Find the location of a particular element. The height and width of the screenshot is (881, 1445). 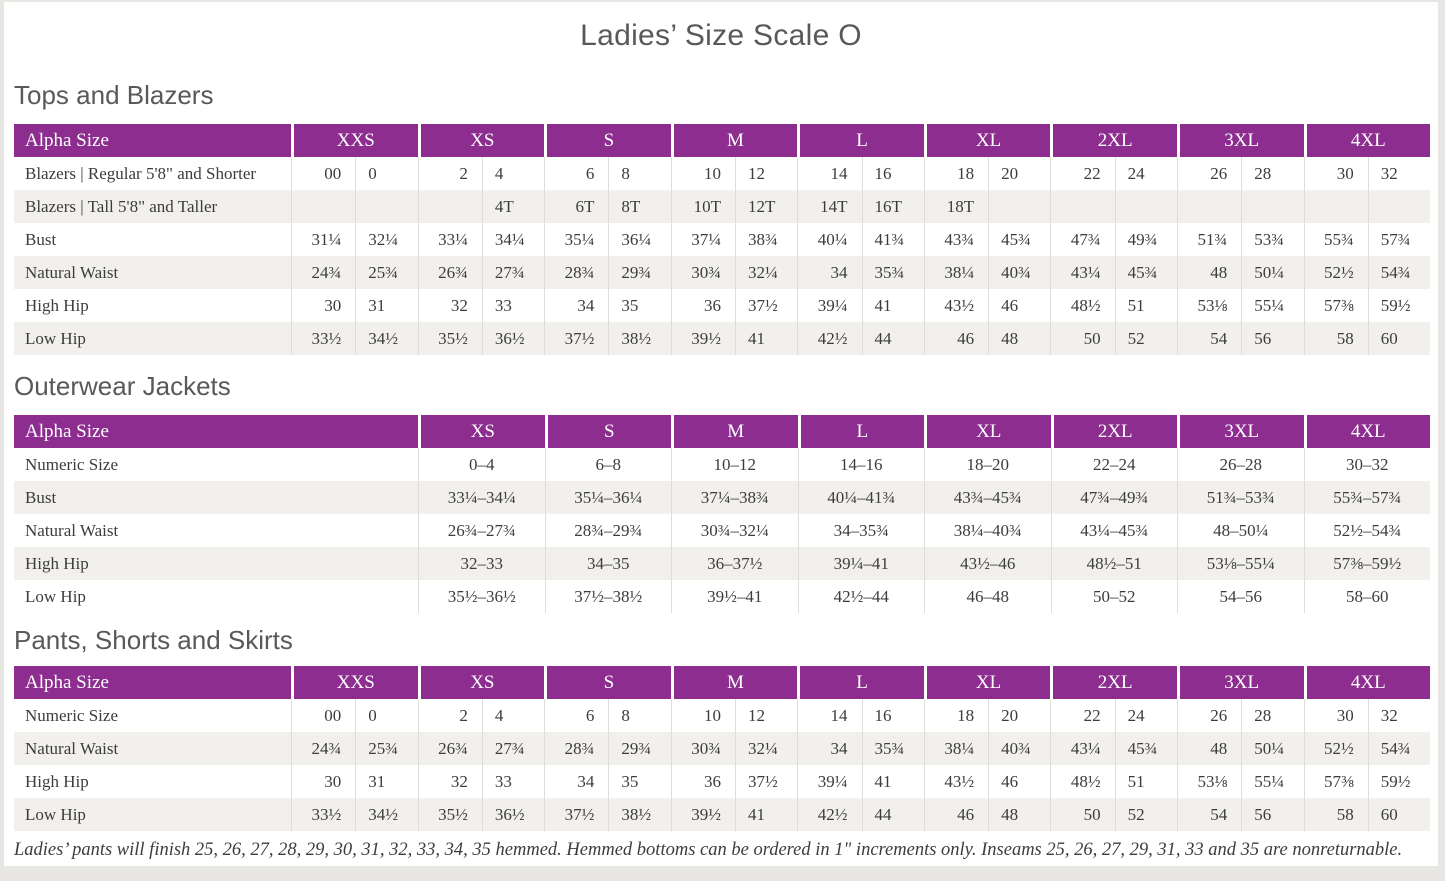

value-cell: 59½ is located at coordinates (1398, 305).